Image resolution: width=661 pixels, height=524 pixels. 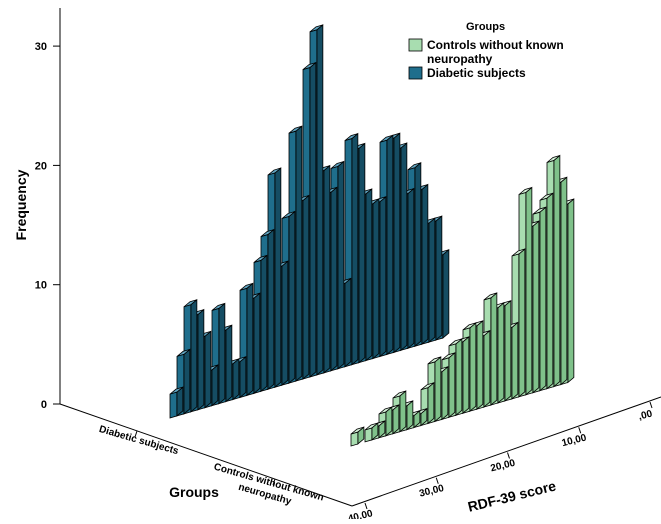 What do you see at coordinates (415, 73) in the screenshot?
I see `legend-swatch-diabetic` at bounding box center [415, 73].